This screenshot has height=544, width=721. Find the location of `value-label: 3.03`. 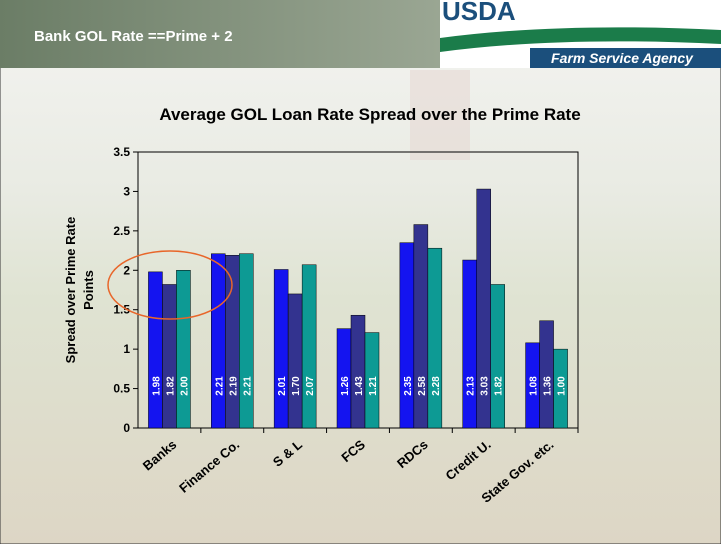

value-label: 3.03 is located at coordinates (485, 386).